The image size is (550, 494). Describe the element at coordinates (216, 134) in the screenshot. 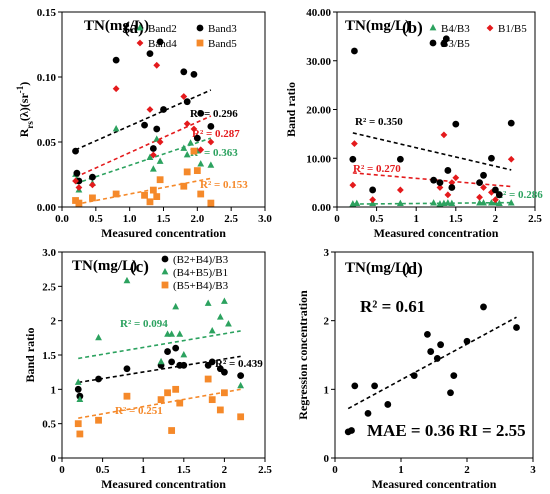

I see `fit-r2-label: R² = 0.287` at that location.